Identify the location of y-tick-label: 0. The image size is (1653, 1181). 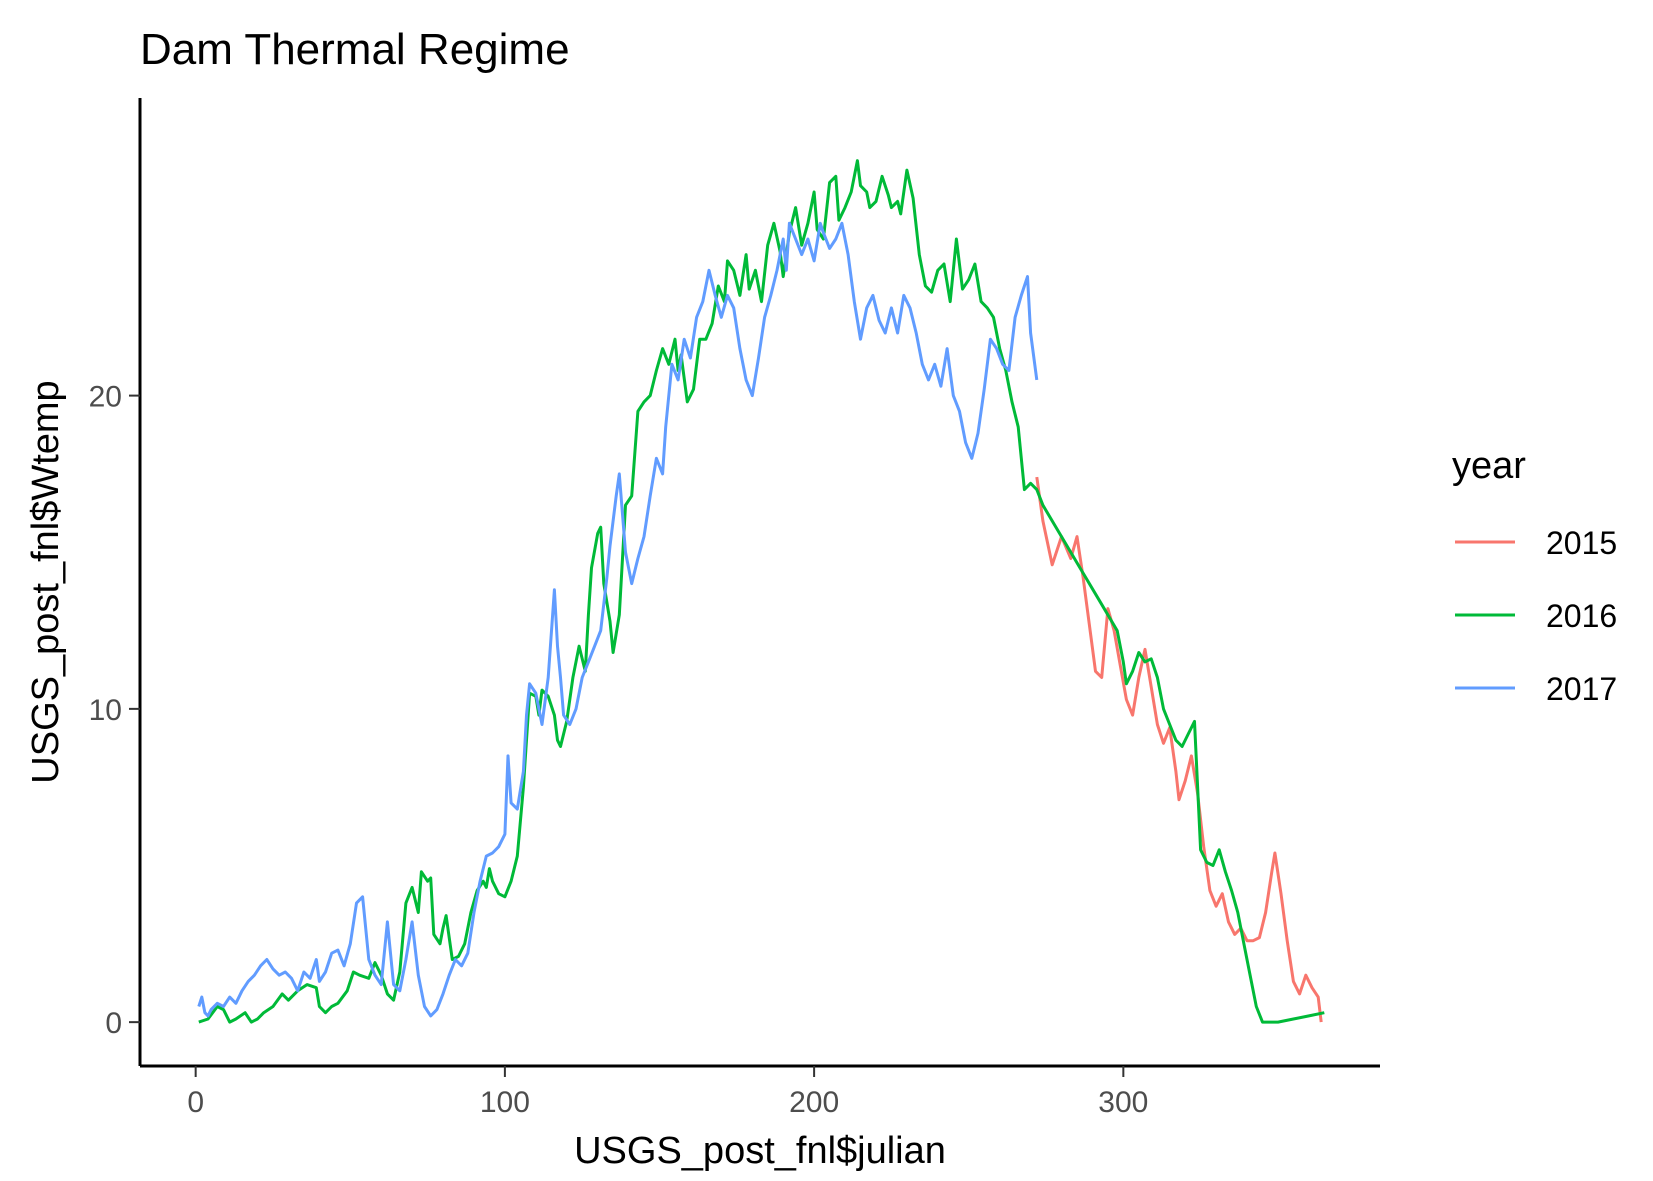
(113, 1023).